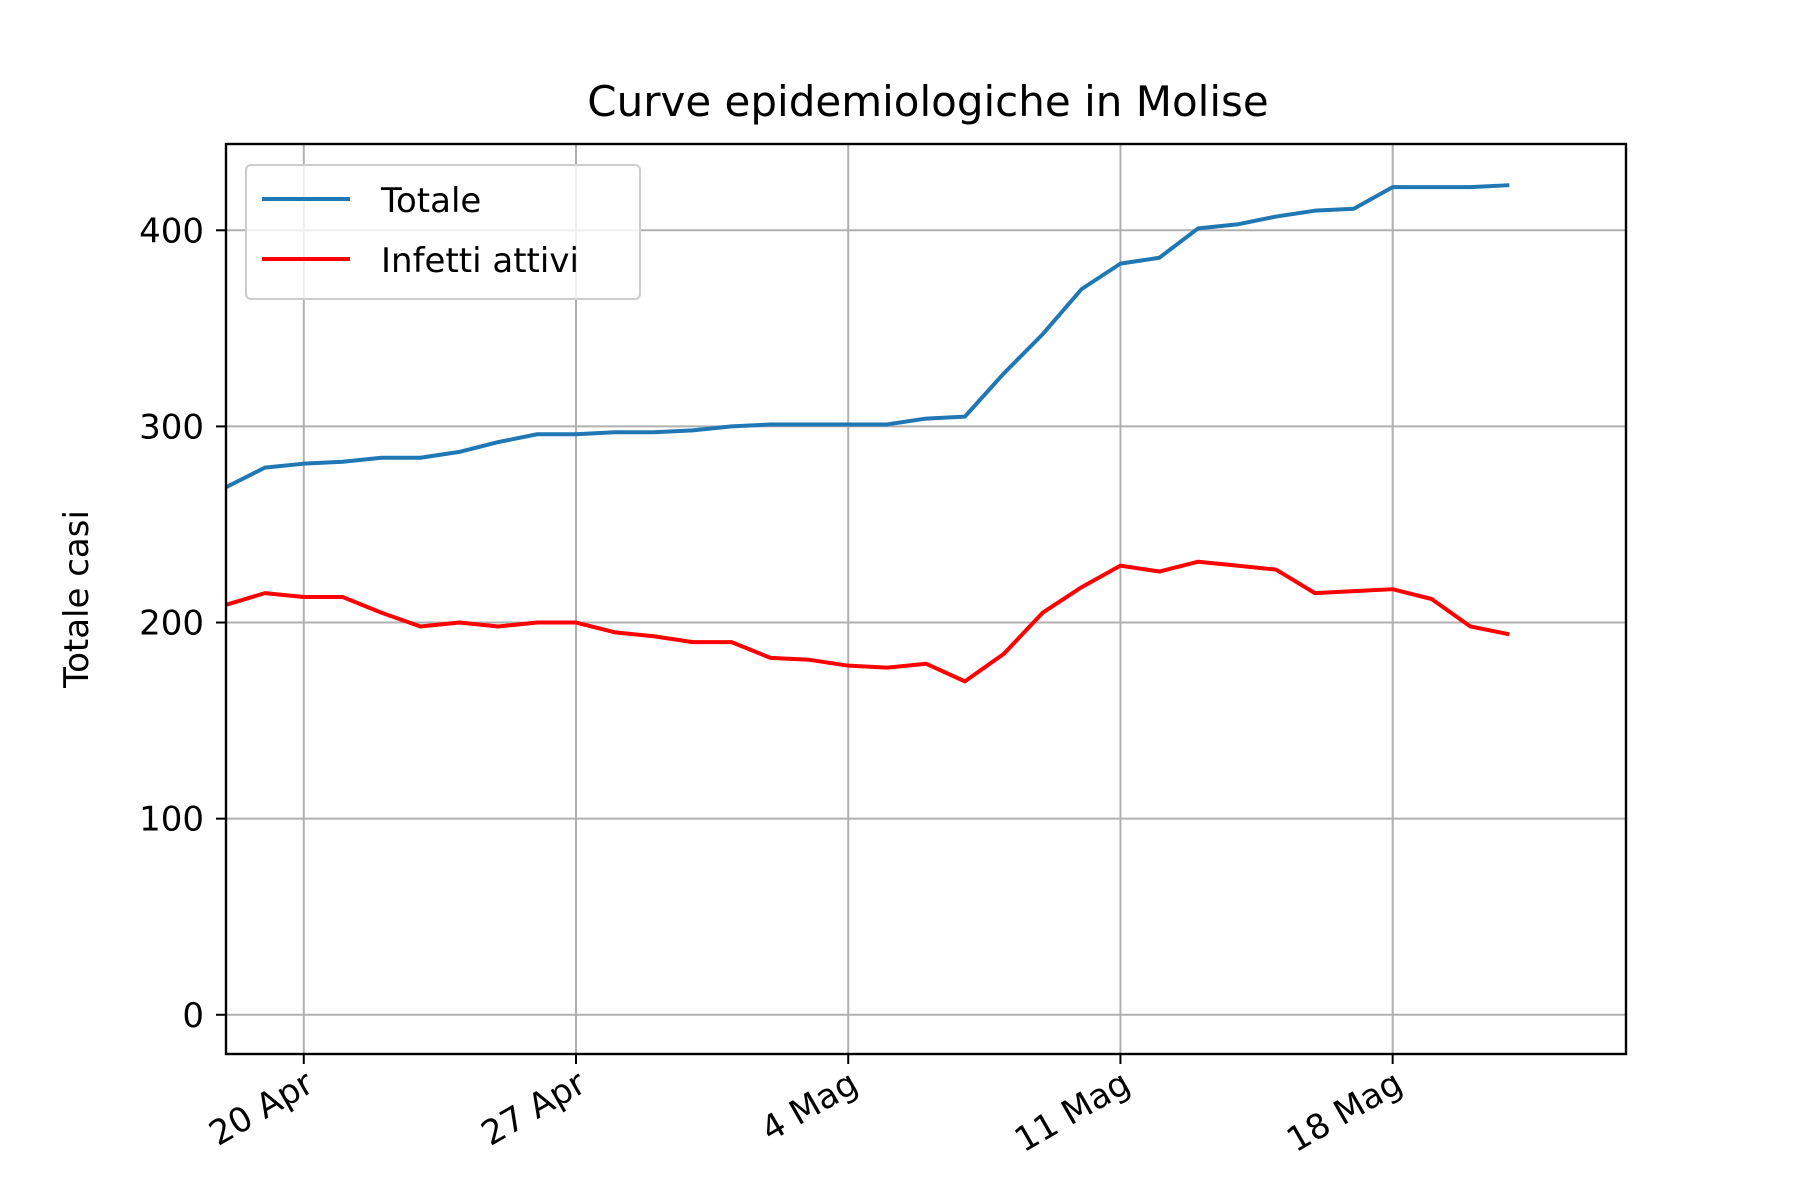 Image resolution: width=1800 pixels, height=1200 pixels. I want to click on legend-label-infetti-attivi: Infetti attivi, so click(480, 261).